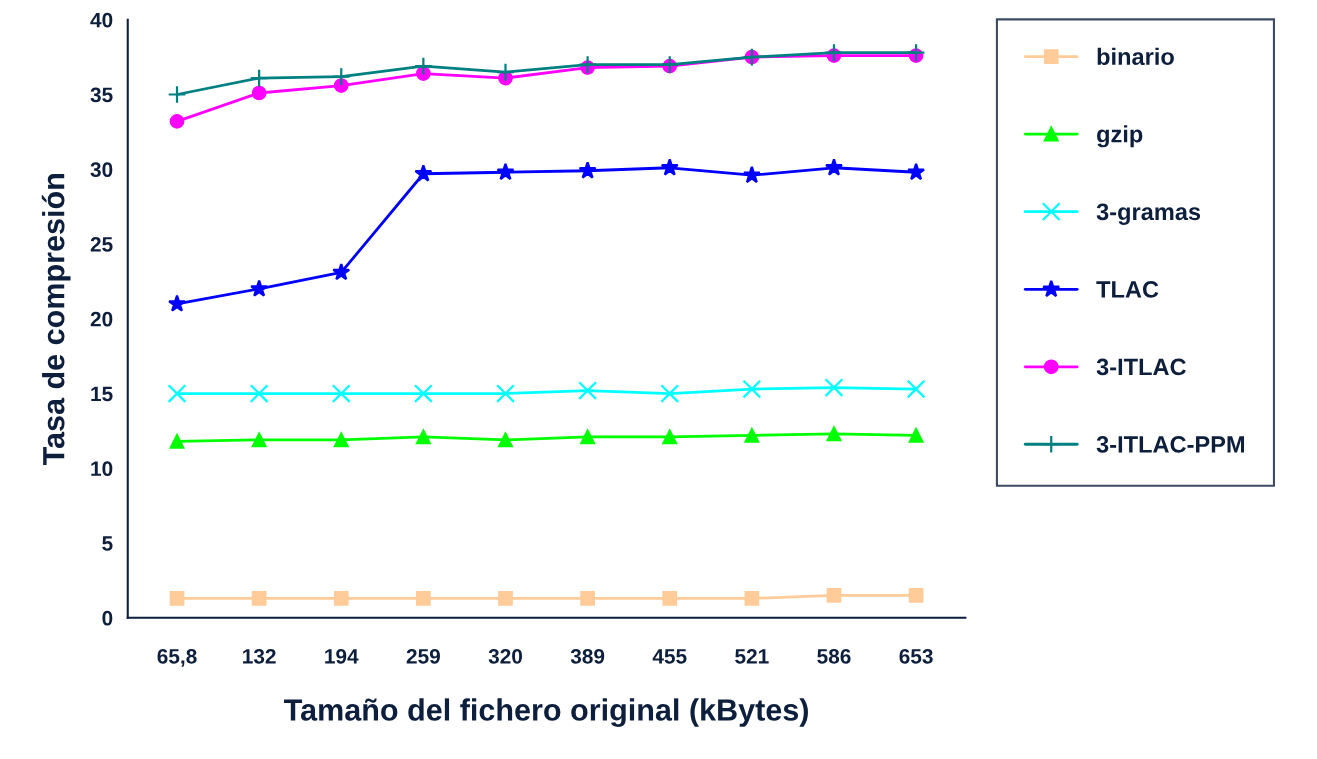 This screenshot has height=759, width=1317. What do you see at coordinates (56, 320) in the screenshot?
I see `y-axis-title: Tasa de compresión` at bounding box center [56, 320].